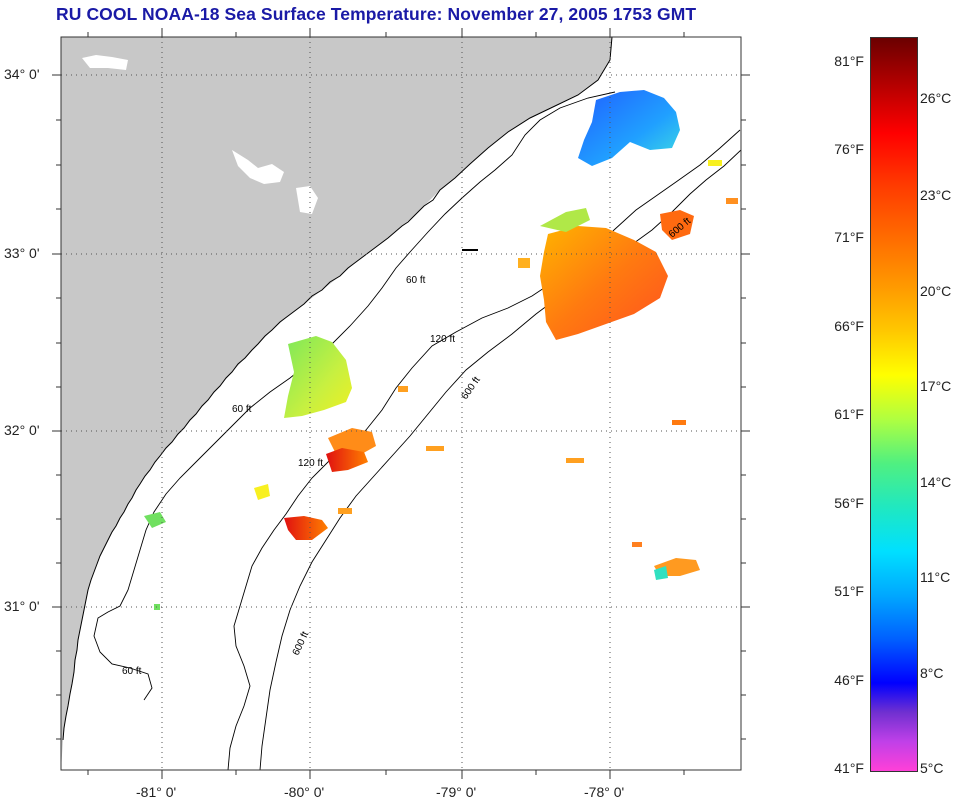 Image resolution: width=960 pixels, height=806 pixels. What do you see at coordinates (22, 606) in the screenshot?
I see `latitude-label: 31° 0'` at bounding box center [22, 606].